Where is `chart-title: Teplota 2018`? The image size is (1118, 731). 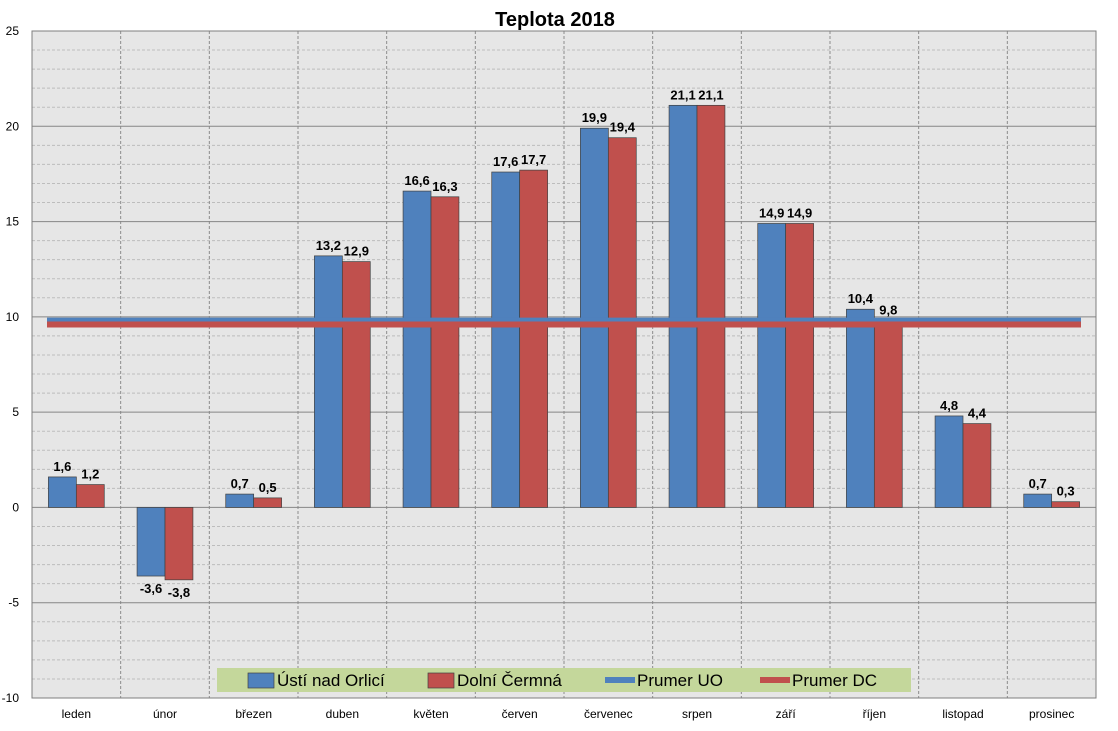 chart-title: Teplota 2018 is located at coordinates (555, 20).